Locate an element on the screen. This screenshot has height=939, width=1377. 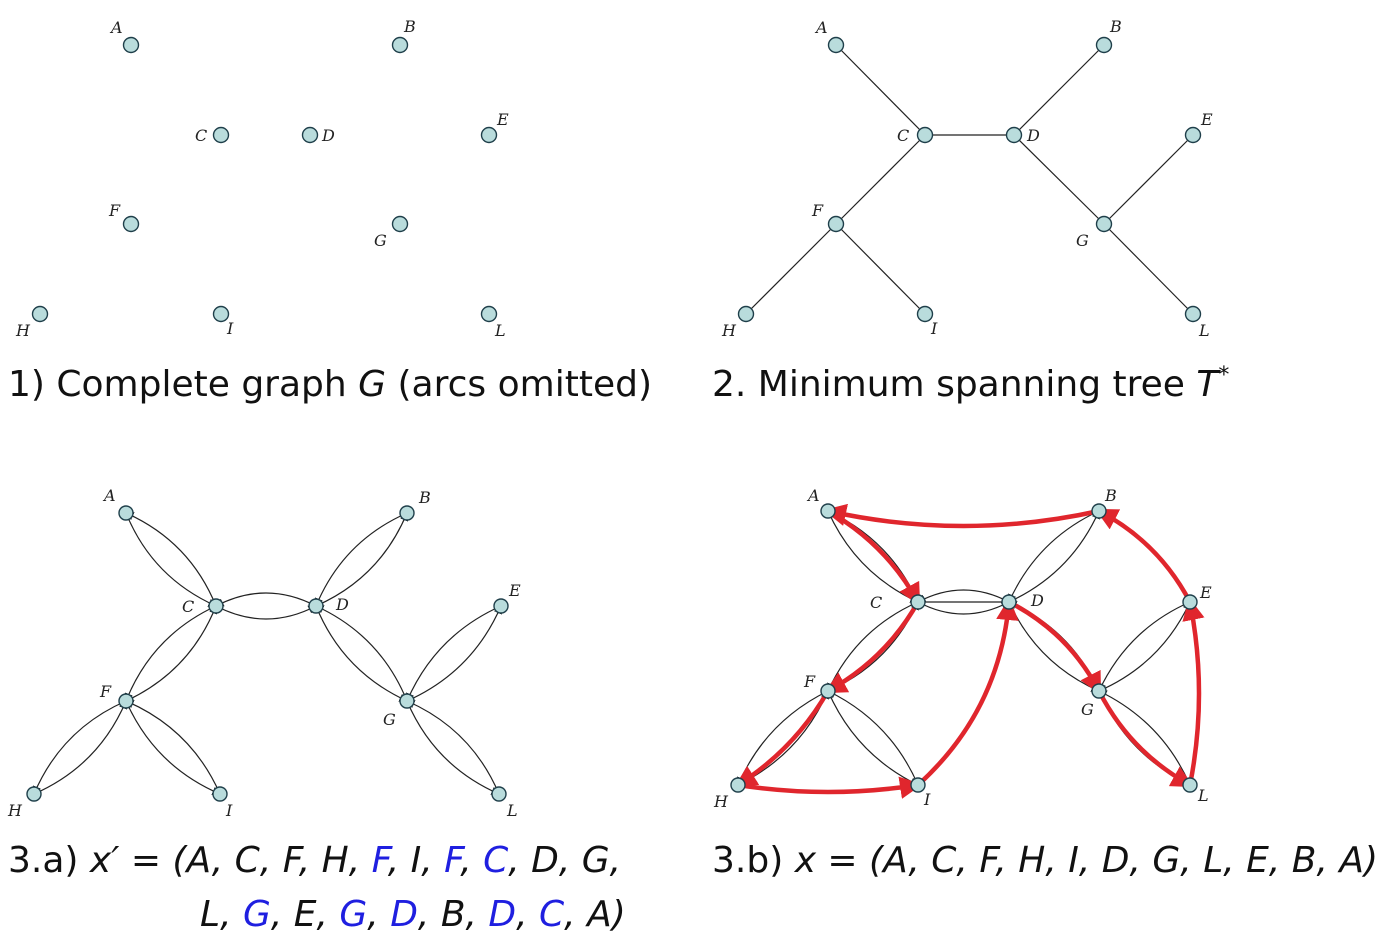
node-label-a: A is located at coordinates (116, 27).